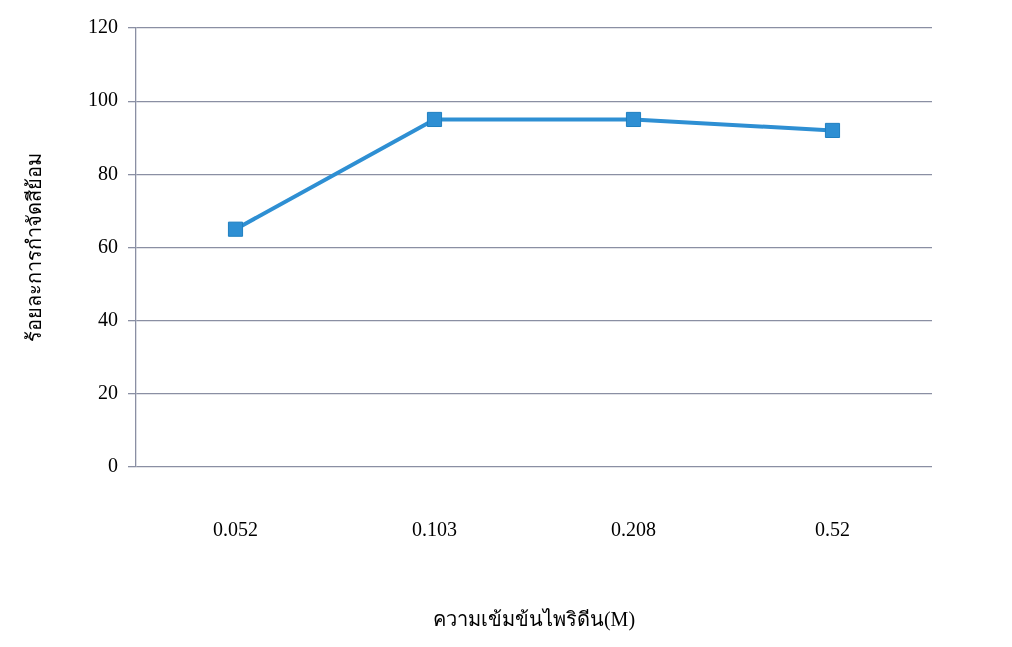 This screenshot has width=1012, height=647. What do you see at coordinates (108, 392) in the screenshot?
I see `y-tick-label: 20` at bounding box center [108, 392].